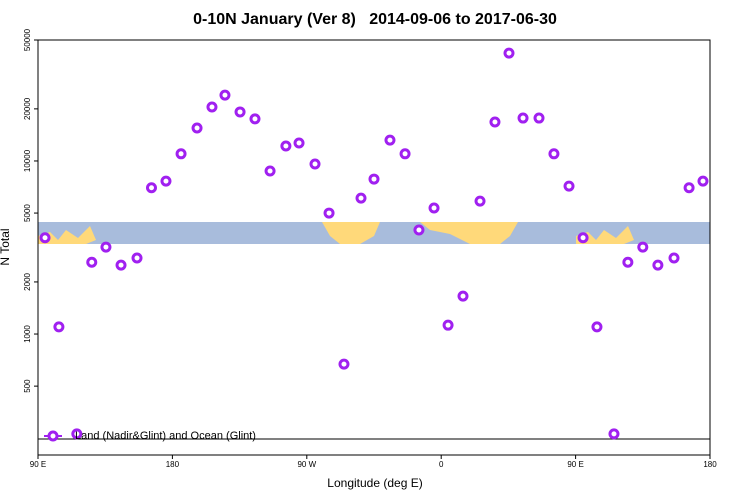 This screenshot has width=750, height=500. I want to click on y-tick-label: 10000, so click(27, 160).